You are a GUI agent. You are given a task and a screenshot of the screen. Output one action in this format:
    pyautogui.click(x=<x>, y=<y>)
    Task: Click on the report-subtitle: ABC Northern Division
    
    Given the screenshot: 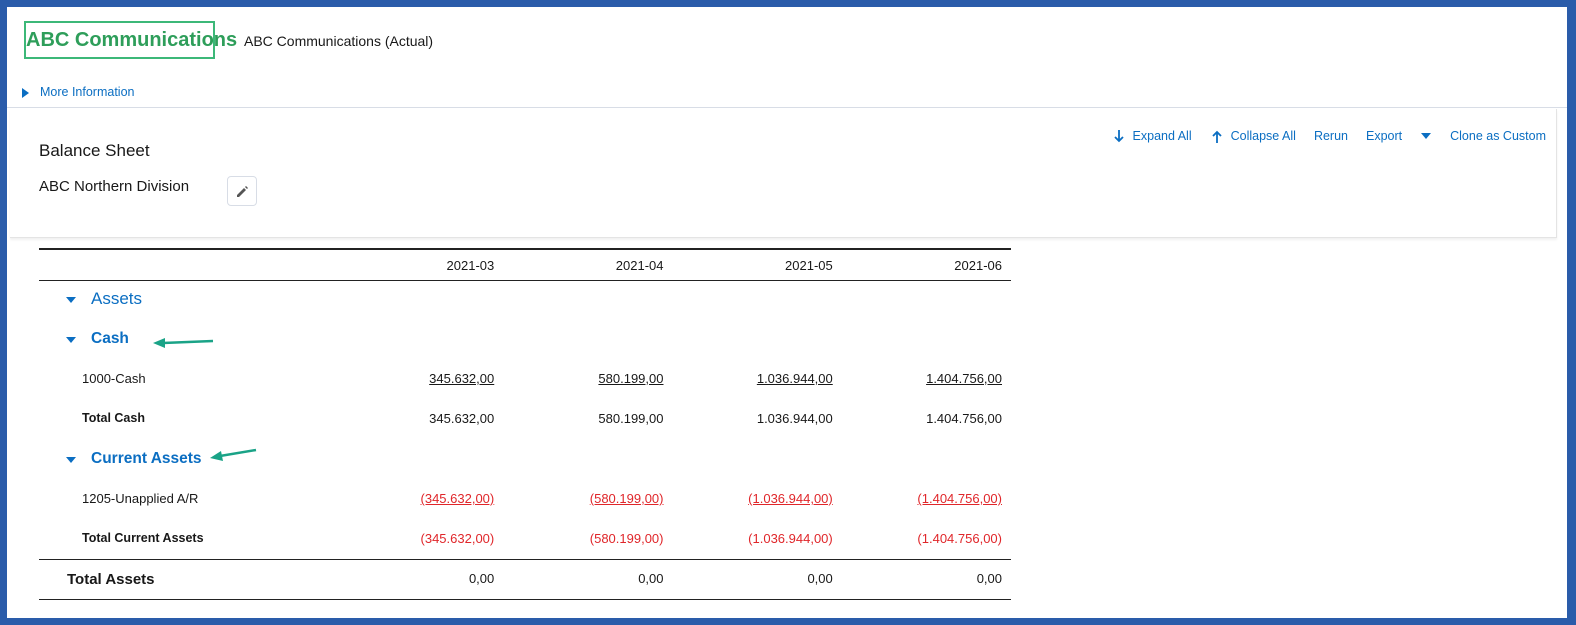 What is the action you would take?
    pyautogui.click(x=114, y=186)
    